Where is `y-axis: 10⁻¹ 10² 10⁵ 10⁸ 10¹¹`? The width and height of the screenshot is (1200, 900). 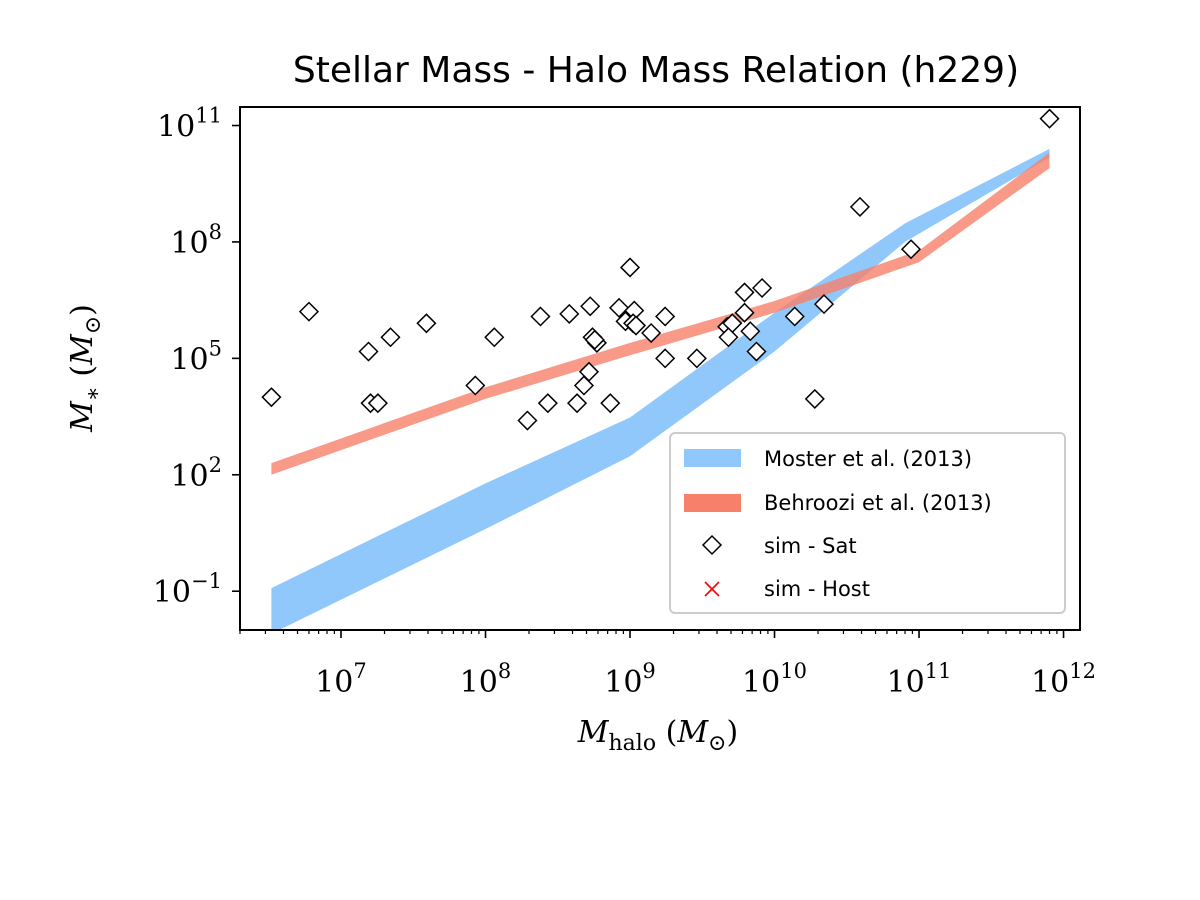 y-axis: 10⁻¹ 10² 10⁵ 10⁸ 10¹¹ is located at coordinates (196, 357).